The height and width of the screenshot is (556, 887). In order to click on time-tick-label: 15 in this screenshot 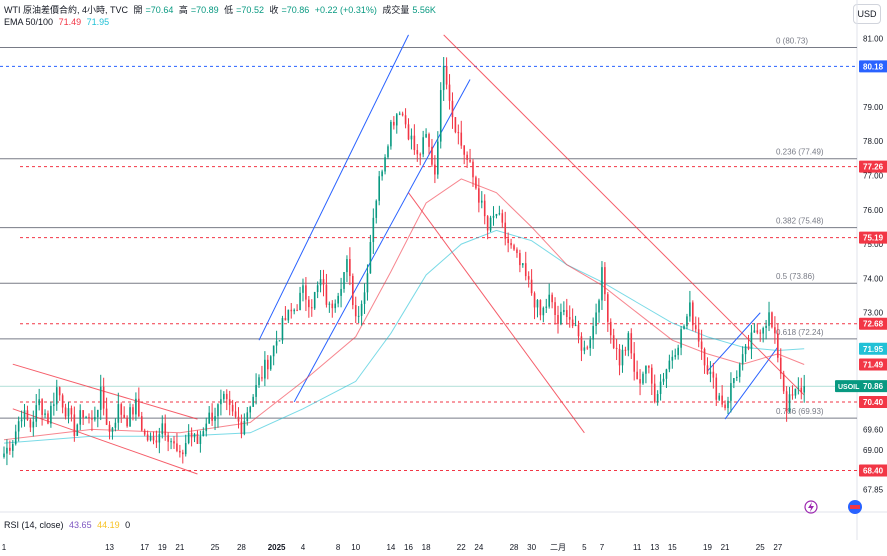, I will do `click(672, 547)`.